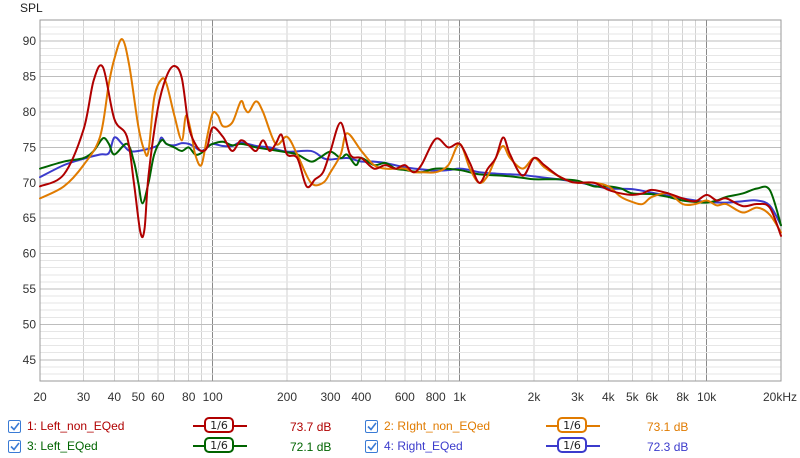 This screenshot has height=458, width=800. What do you see at coordinates (62, 446) in the screenshot?
I see `series-3-label: 3: Left_EQed` at bounding box center [62, 446].